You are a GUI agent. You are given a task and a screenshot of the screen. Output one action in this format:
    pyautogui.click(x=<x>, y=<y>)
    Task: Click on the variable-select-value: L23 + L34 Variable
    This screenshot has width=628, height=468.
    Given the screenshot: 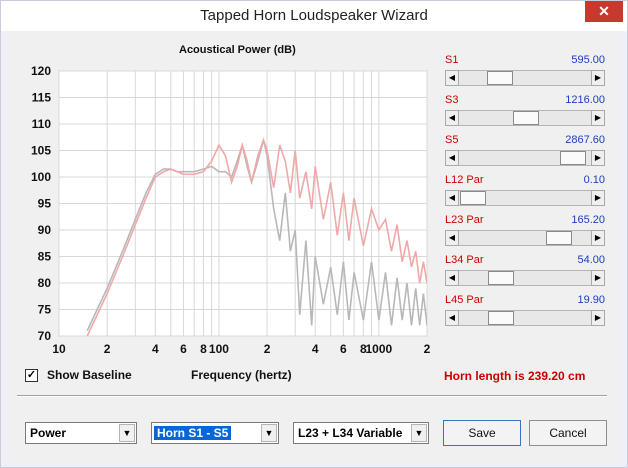 What is the action you would take?
    pyautogui.click(x=350, y=433)
    